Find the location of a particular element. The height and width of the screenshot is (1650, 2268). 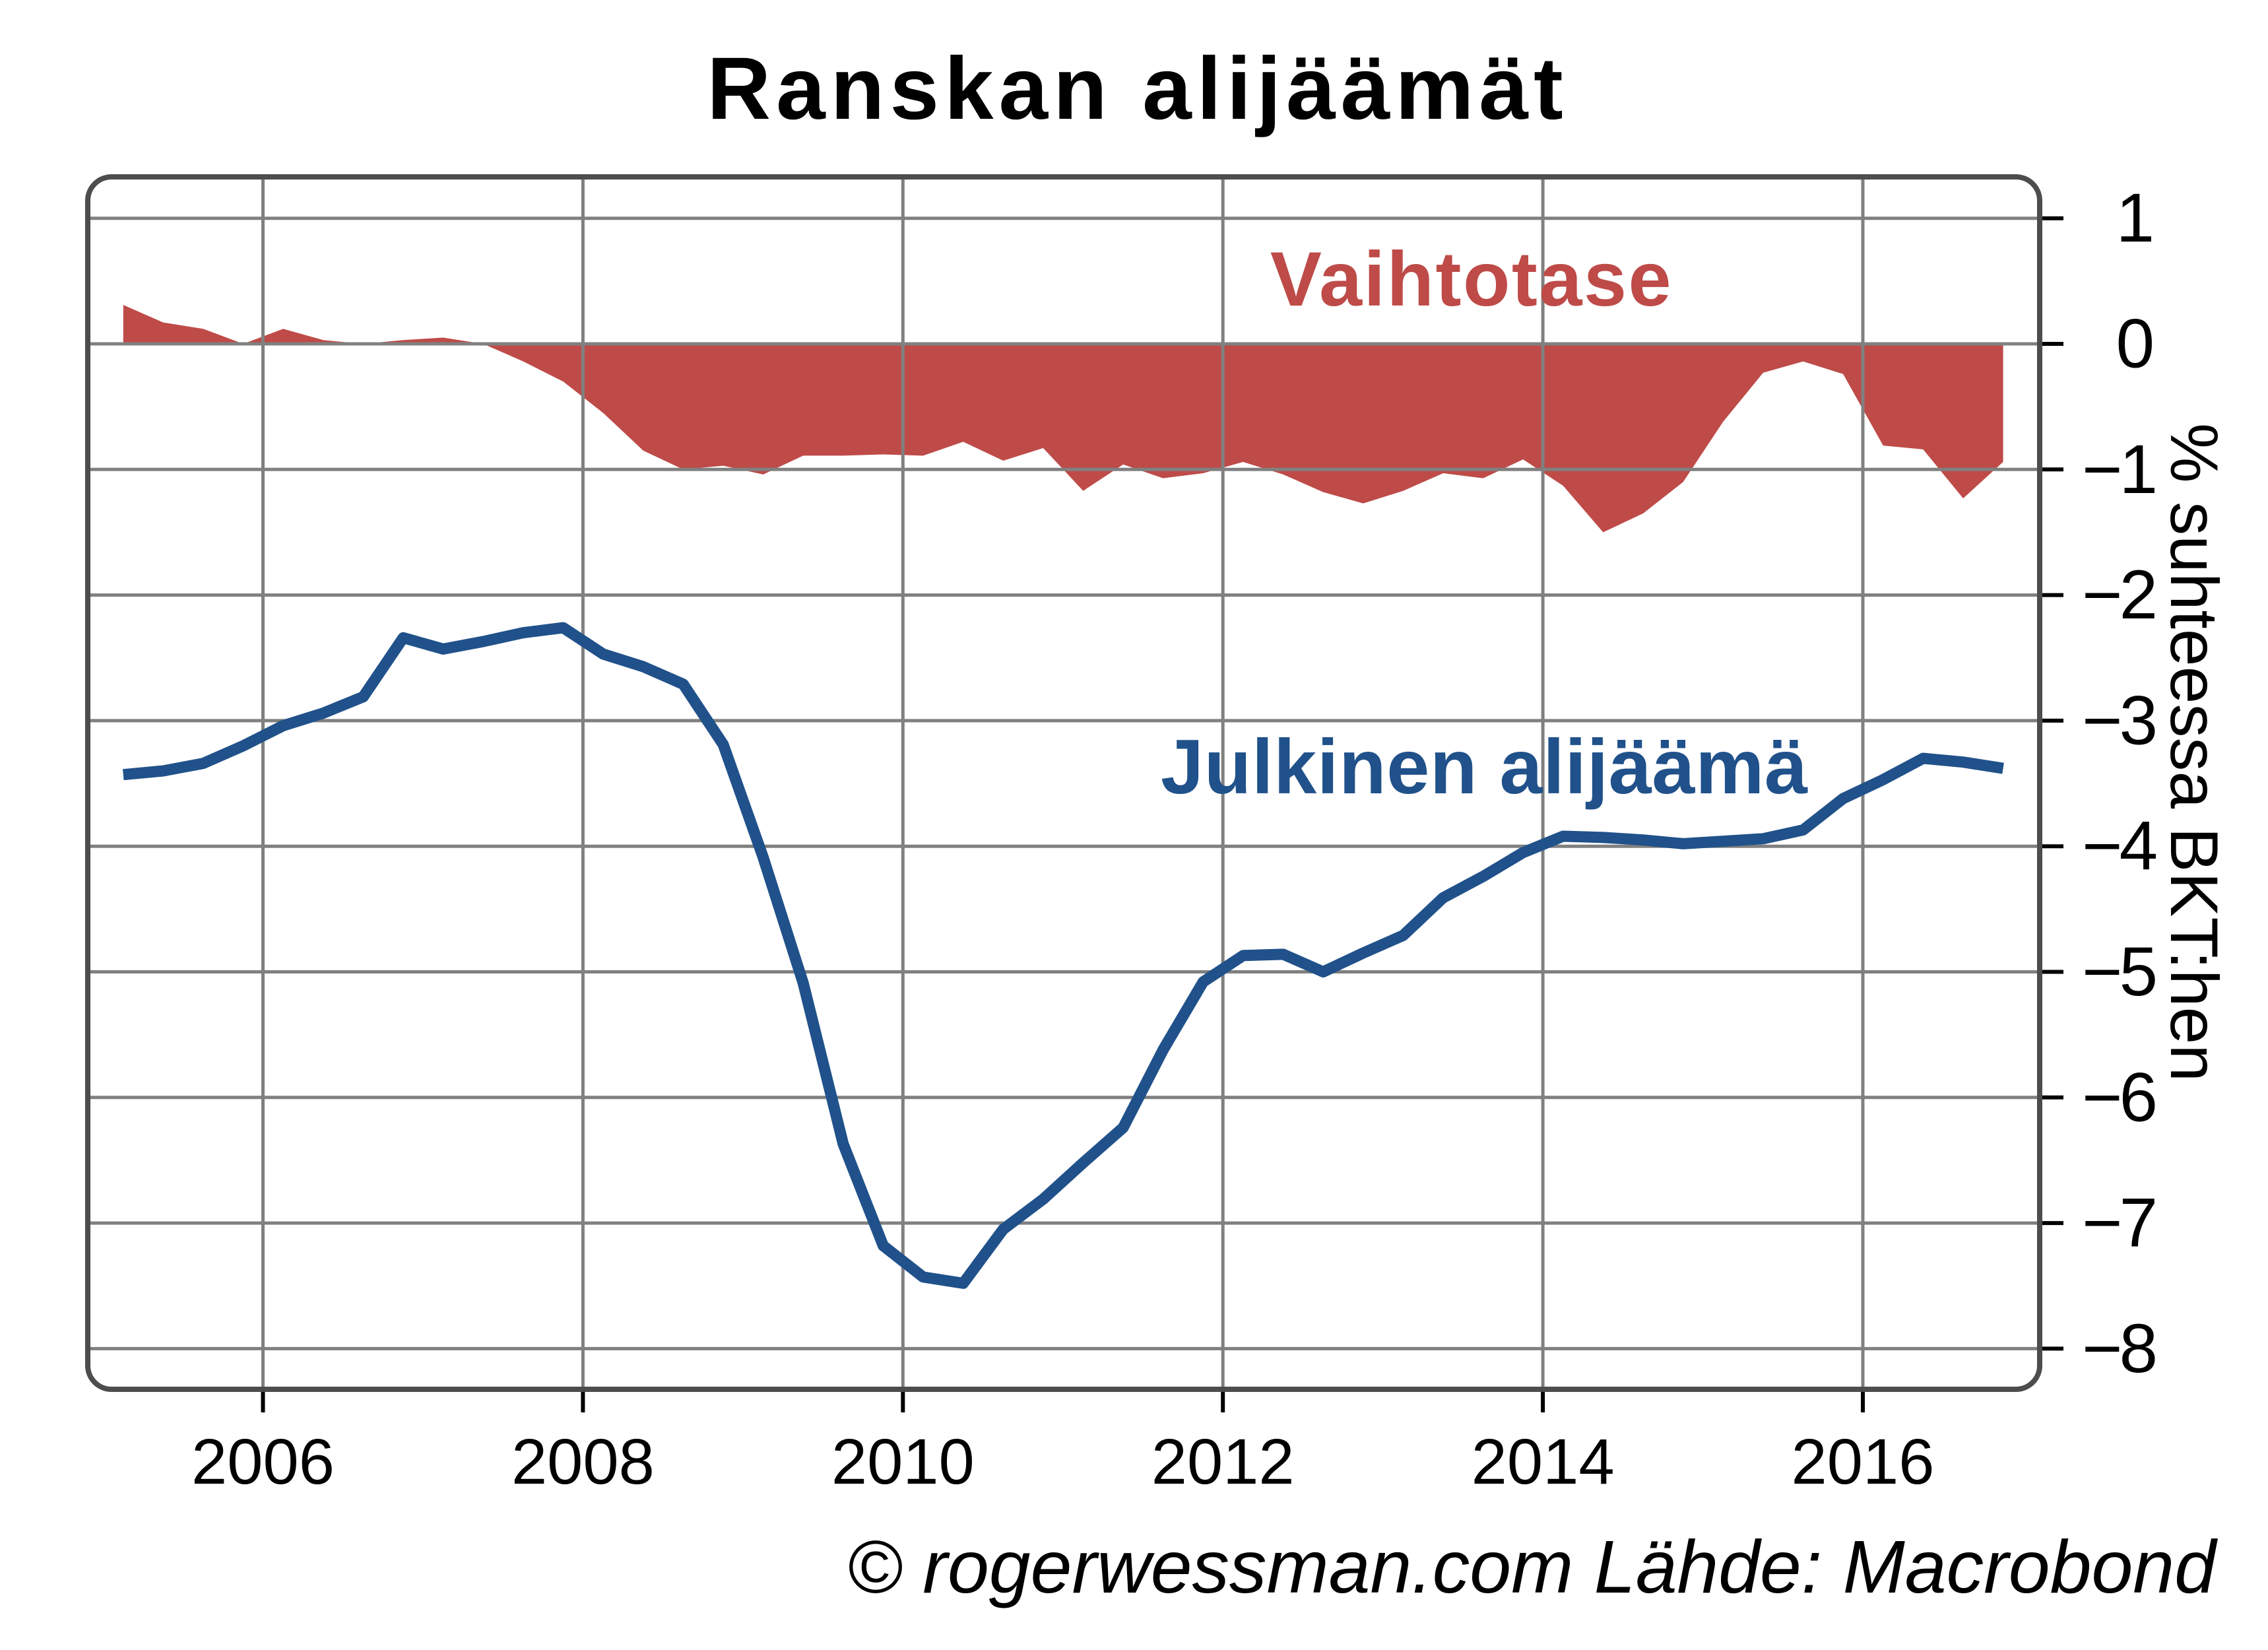

svg-text: 2006 is located at coordinates (263, 1462).